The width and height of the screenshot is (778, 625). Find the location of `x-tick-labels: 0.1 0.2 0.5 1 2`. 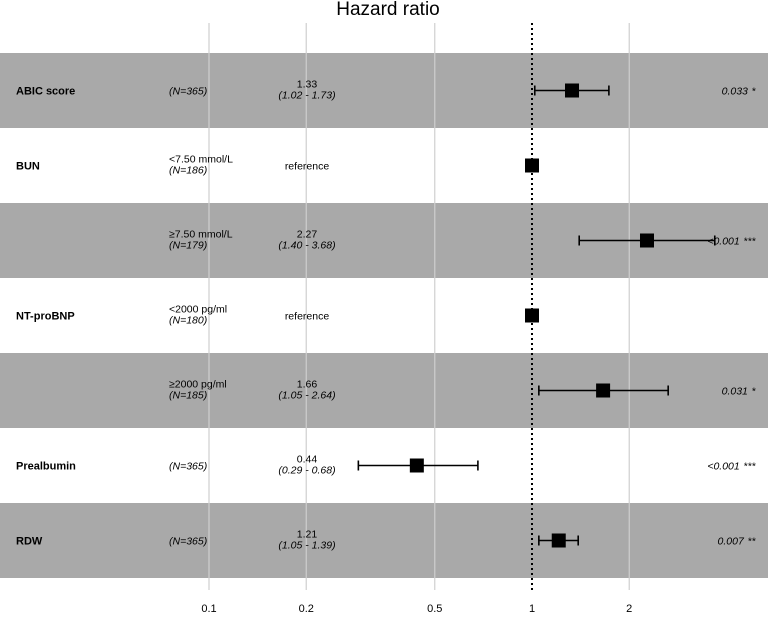

x-tick-labels: 0.1 0.2 0.5 1 2 is located at coordinates (416, 609).